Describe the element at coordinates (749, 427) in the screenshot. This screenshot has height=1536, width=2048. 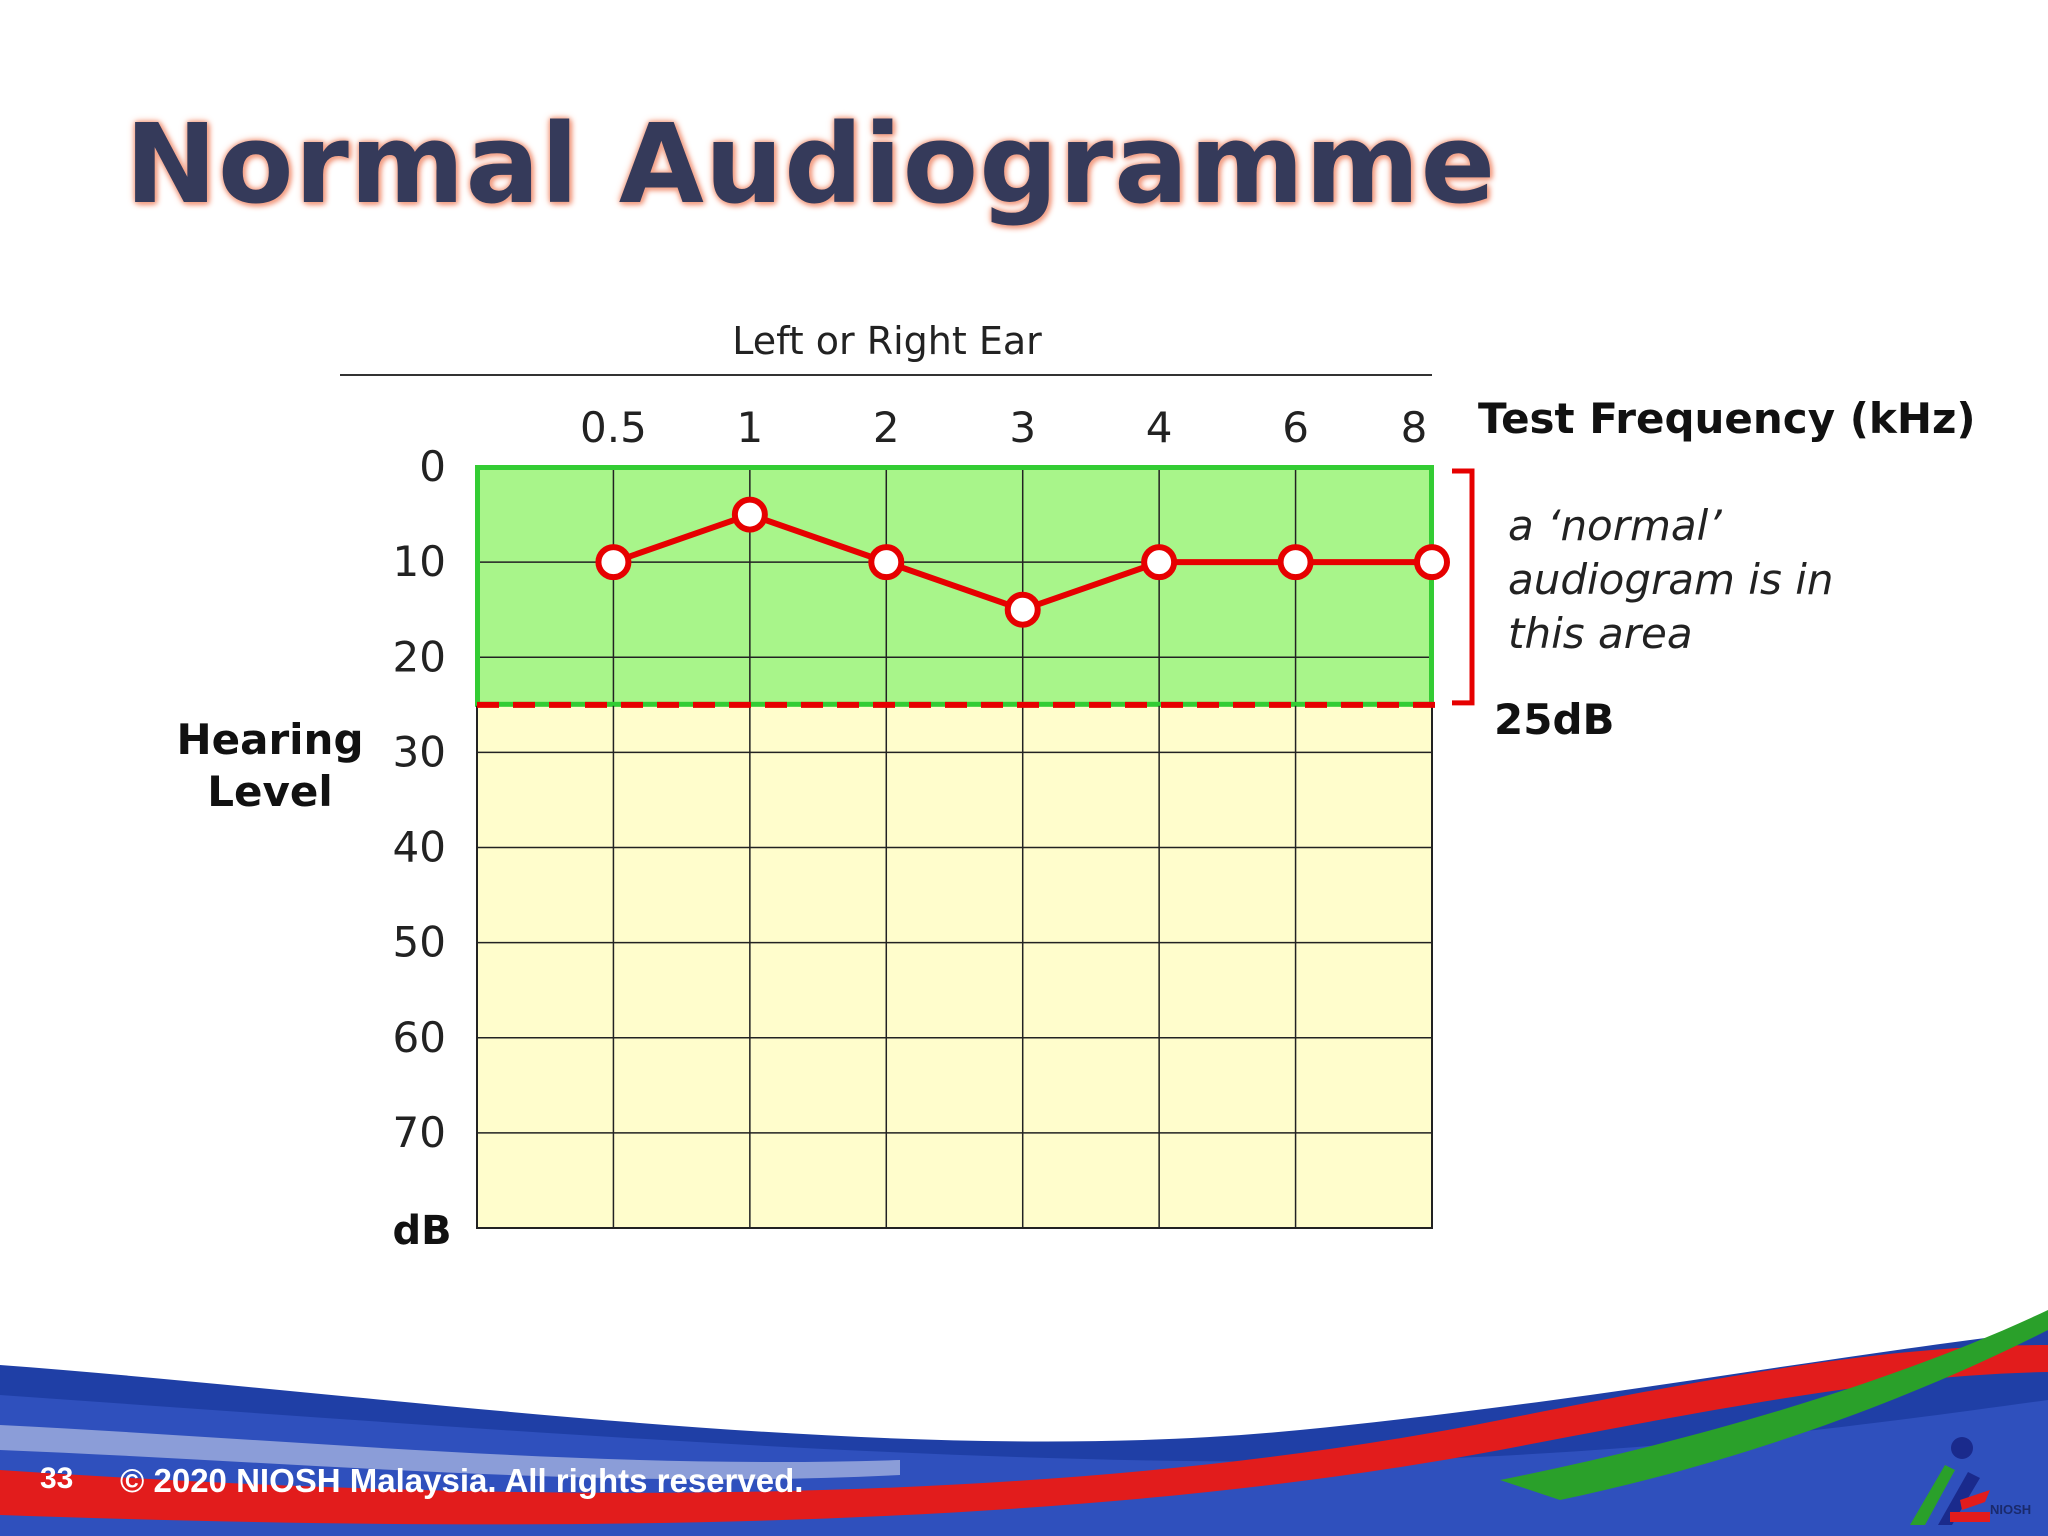
I see `x-tick-label: 1` at that location.